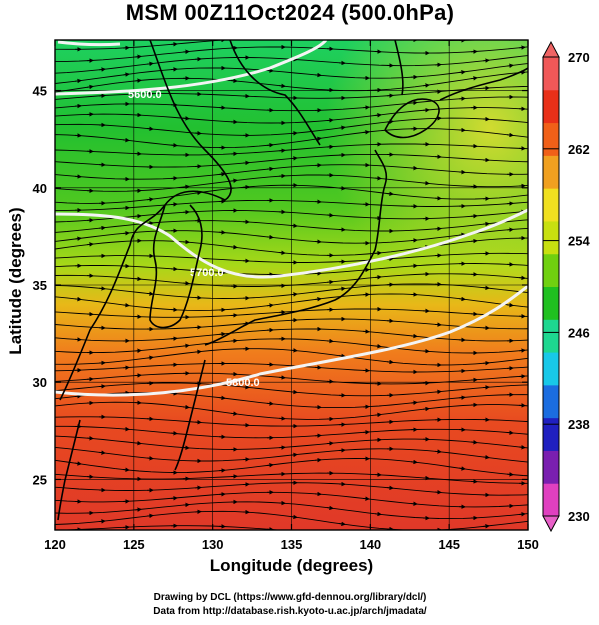 This screenshot has width=599, height=625. I want to click on x-axis-label: Longitude (degrees), so click(291, 565).